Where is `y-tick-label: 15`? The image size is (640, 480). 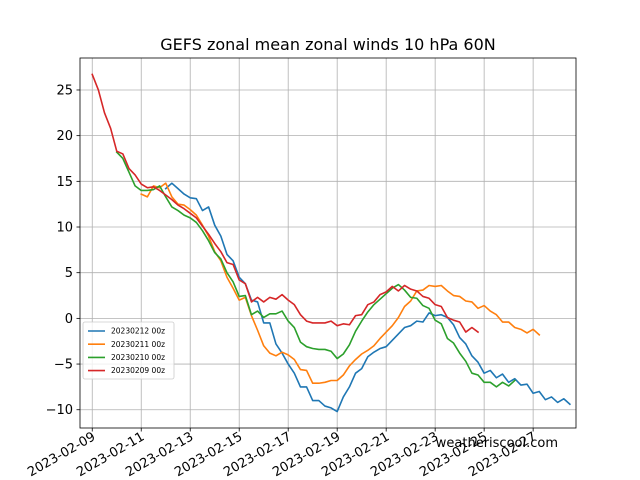
y-tick-label: 15 is located at coordinates (64, 182).